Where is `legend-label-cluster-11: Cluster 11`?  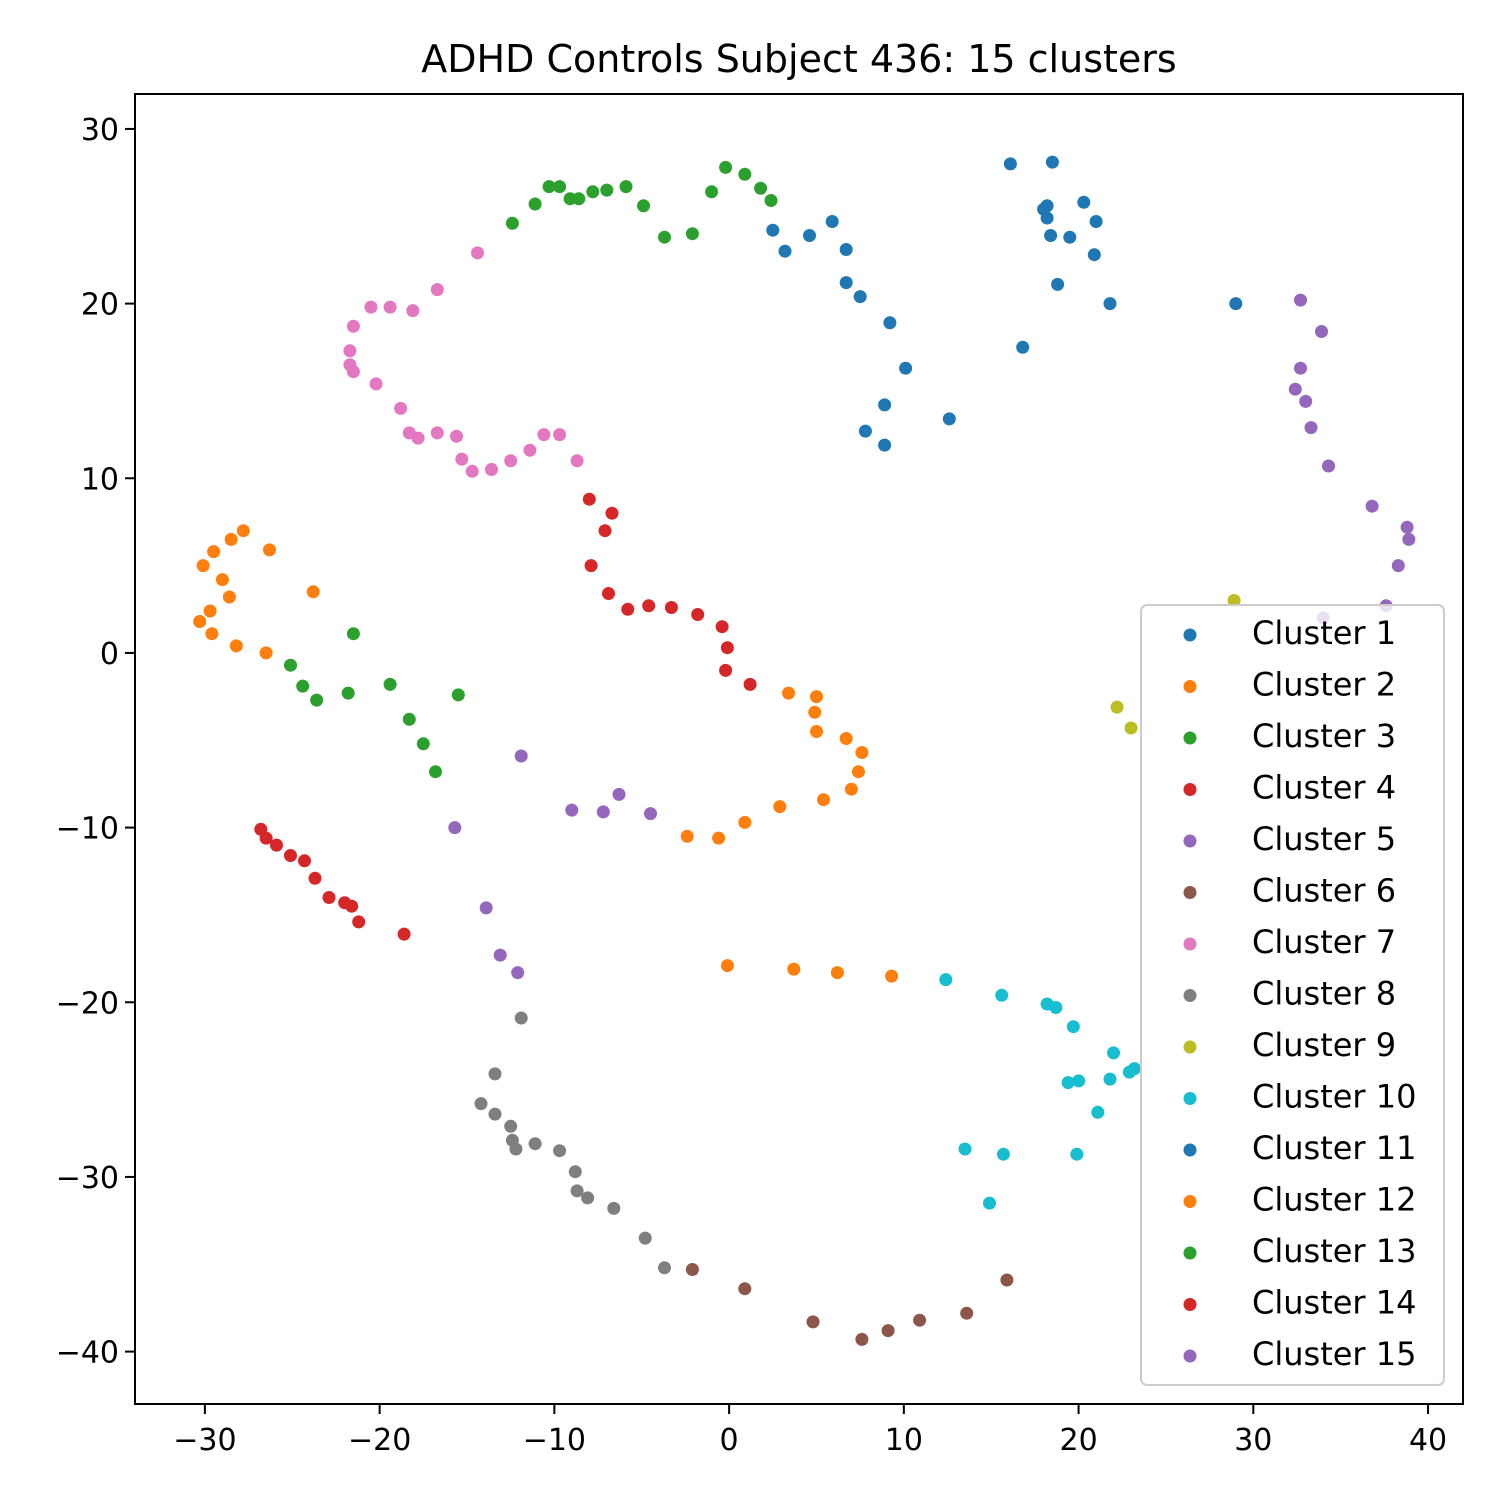 legend-label-cluster-11: Cluster 11 is located at coordinates (1334, 1148).